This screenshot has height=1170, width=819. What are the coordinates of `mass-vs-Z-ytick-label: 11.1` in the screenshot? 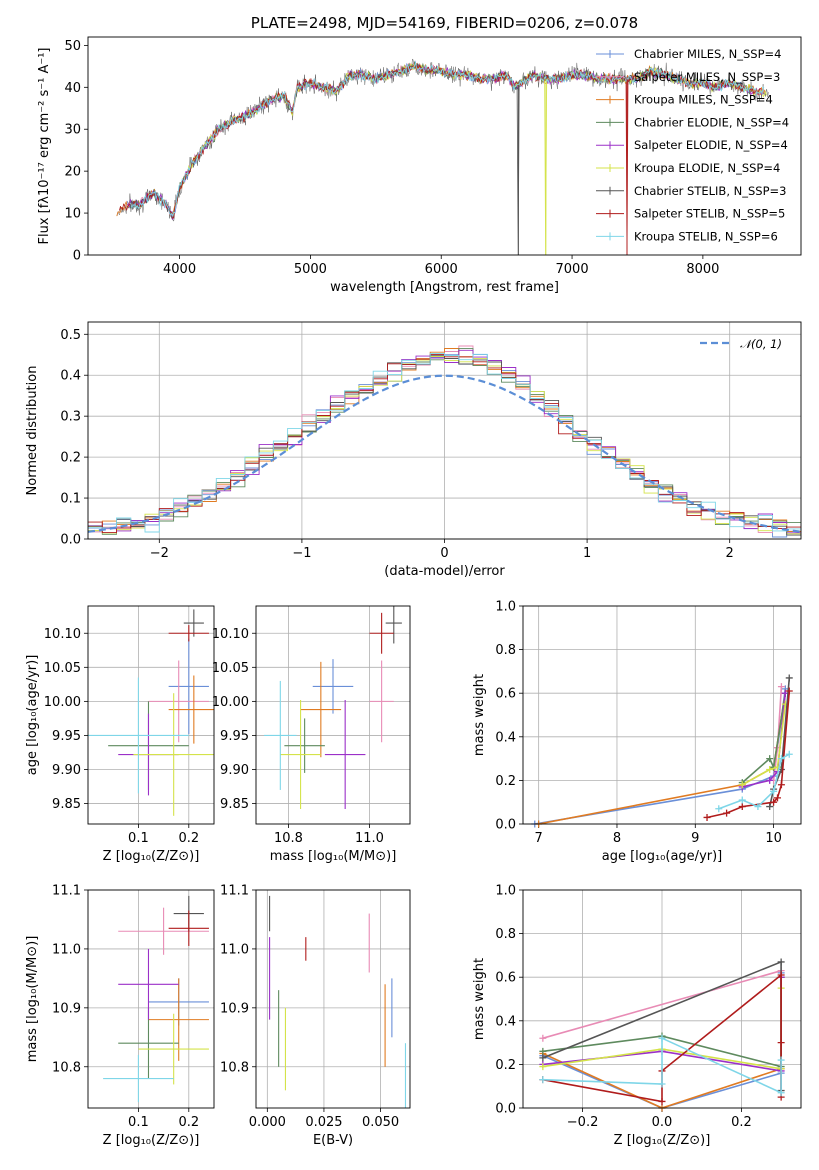 It's located at (66, 891).